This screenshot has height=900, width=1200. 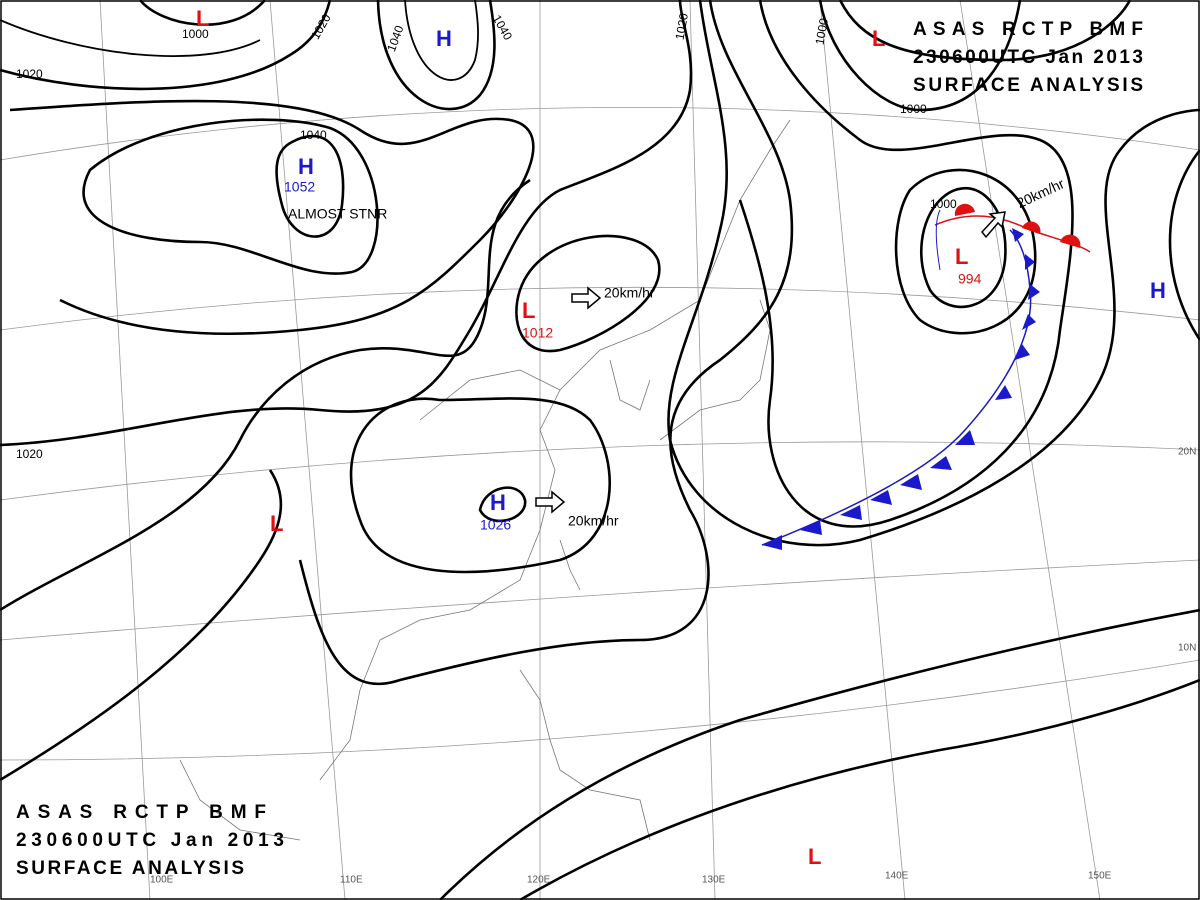 I want to click on motion-note: ALMOST STNR, so click(x=337, y=214).